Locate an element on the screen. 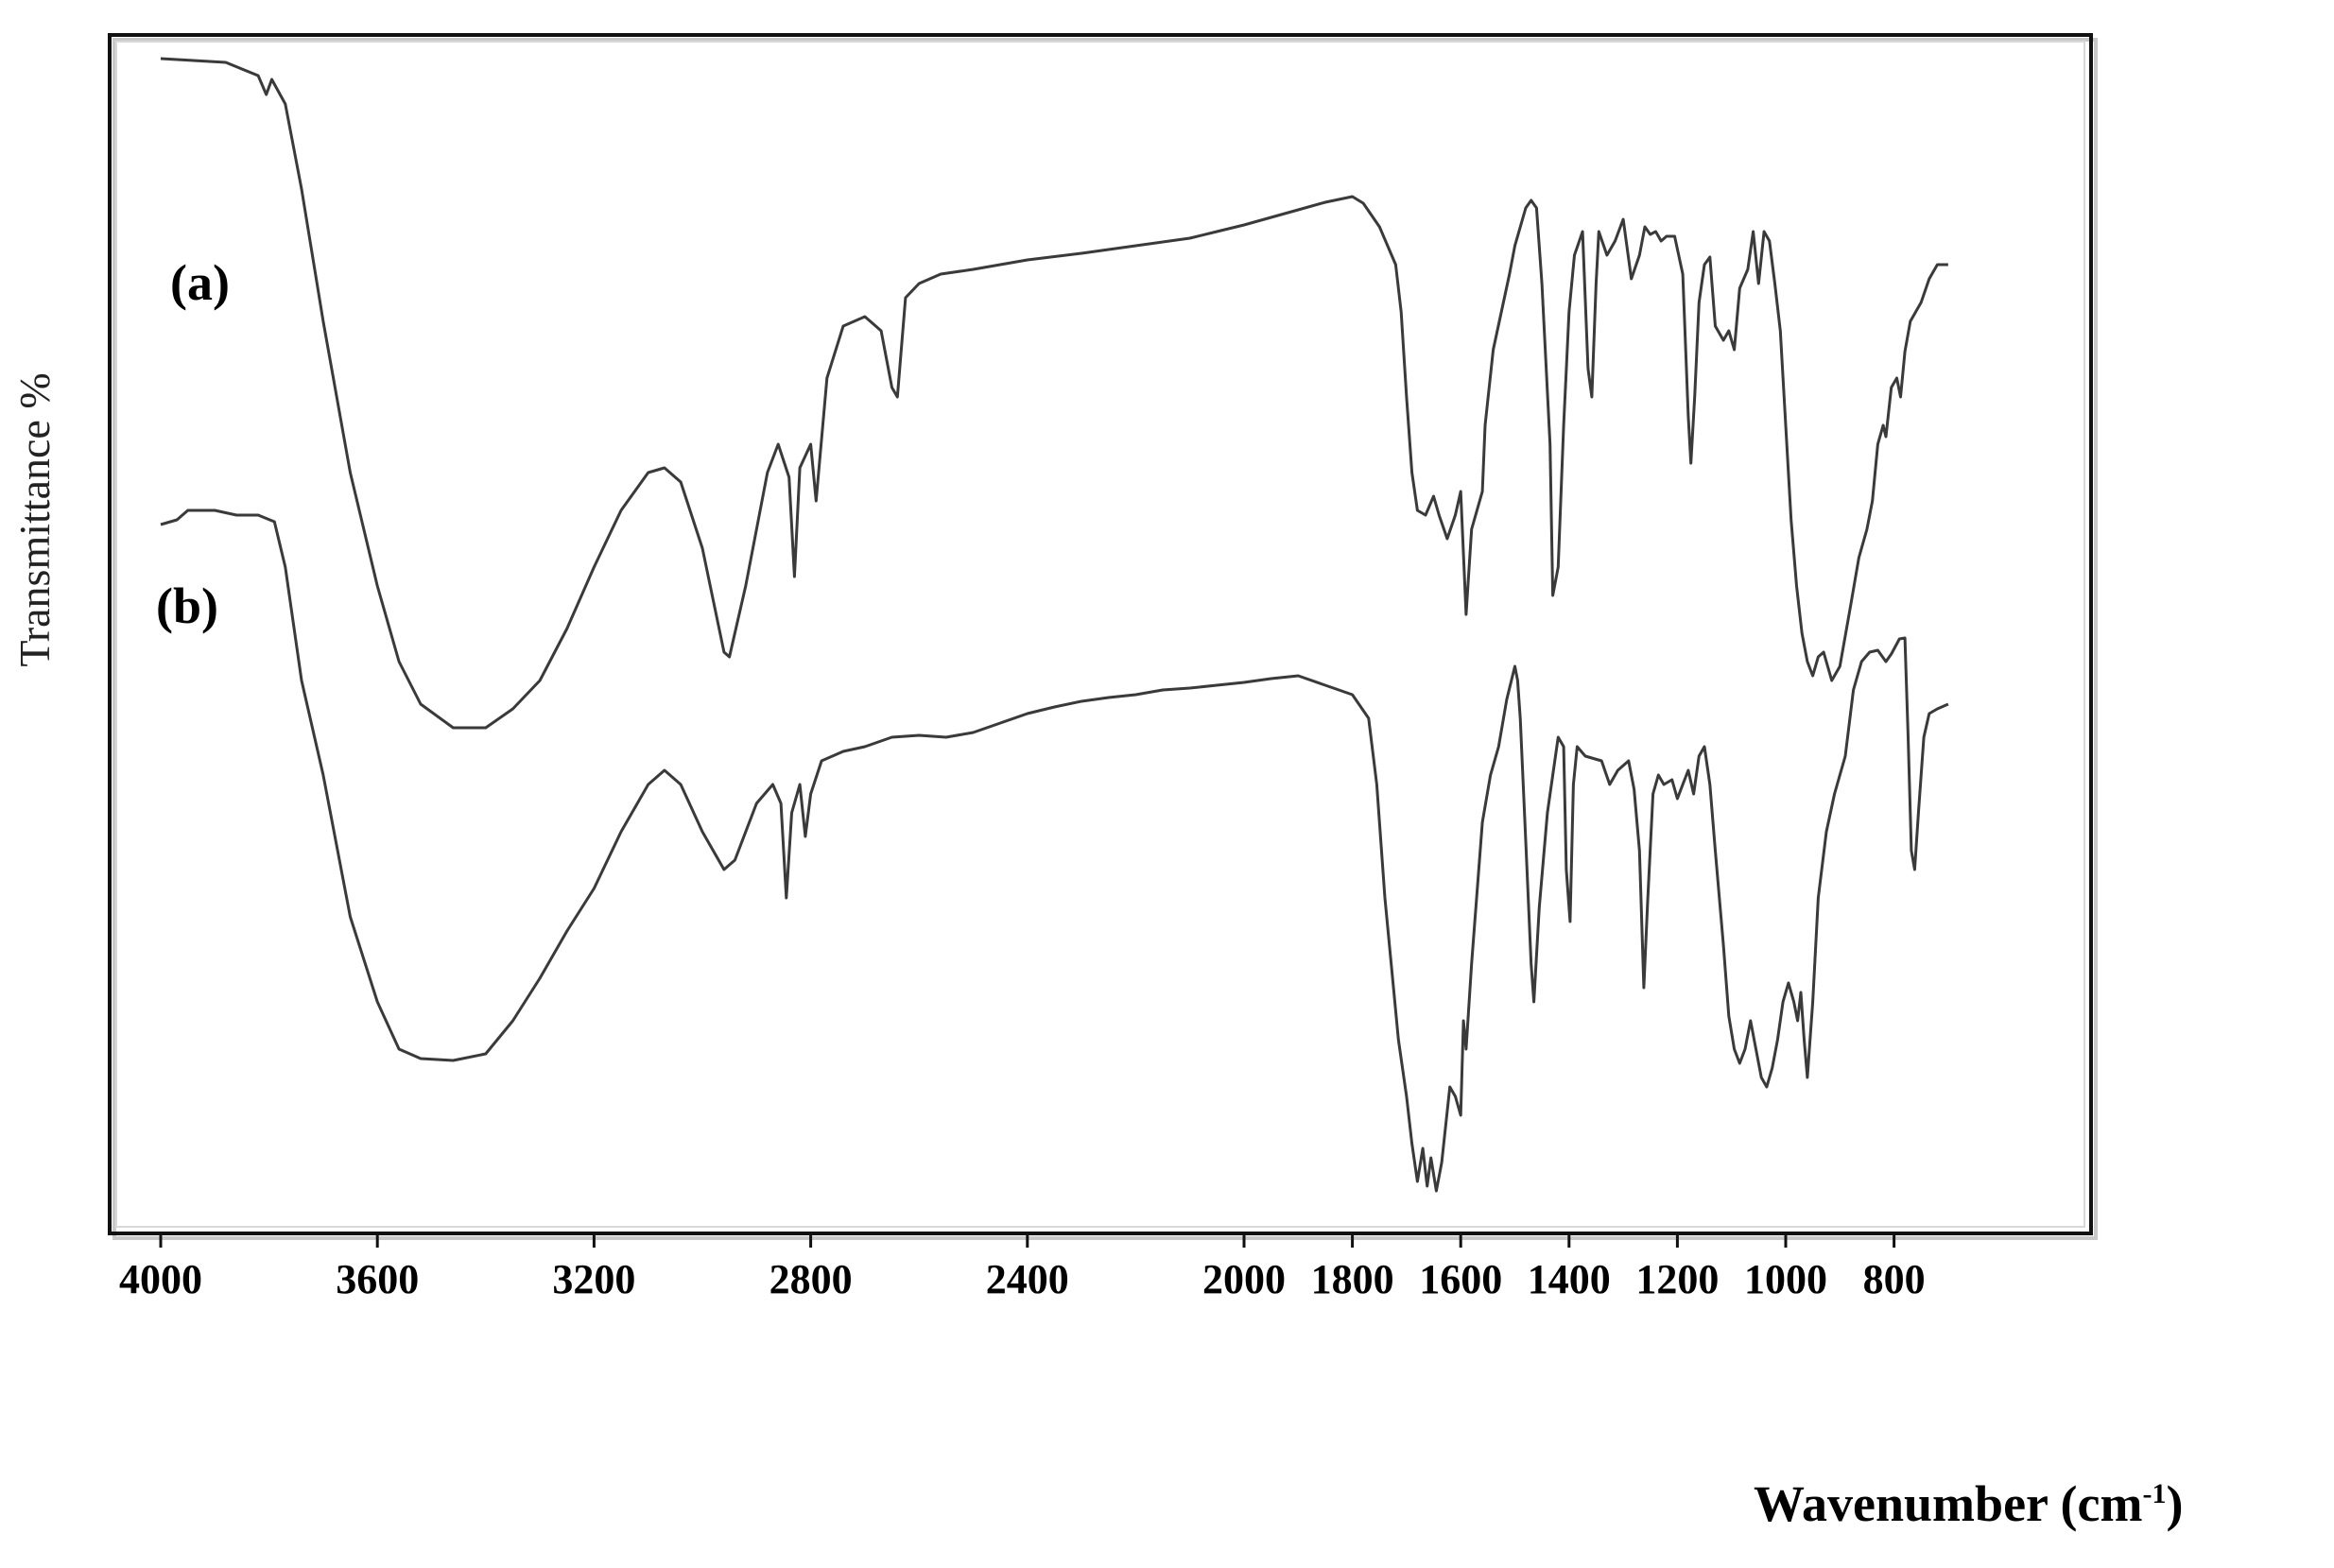 The image size is (2334, 1568). x-tick-label: 1000 is located at coordinates (1786, 1279).